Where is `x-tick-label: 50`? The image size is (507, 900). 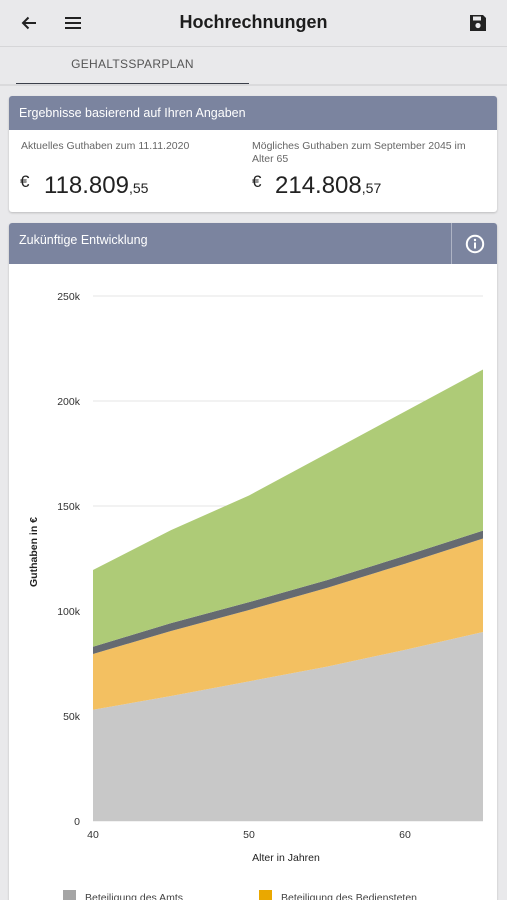
x-tick-label: 50 is located at coordinates (249, 835).